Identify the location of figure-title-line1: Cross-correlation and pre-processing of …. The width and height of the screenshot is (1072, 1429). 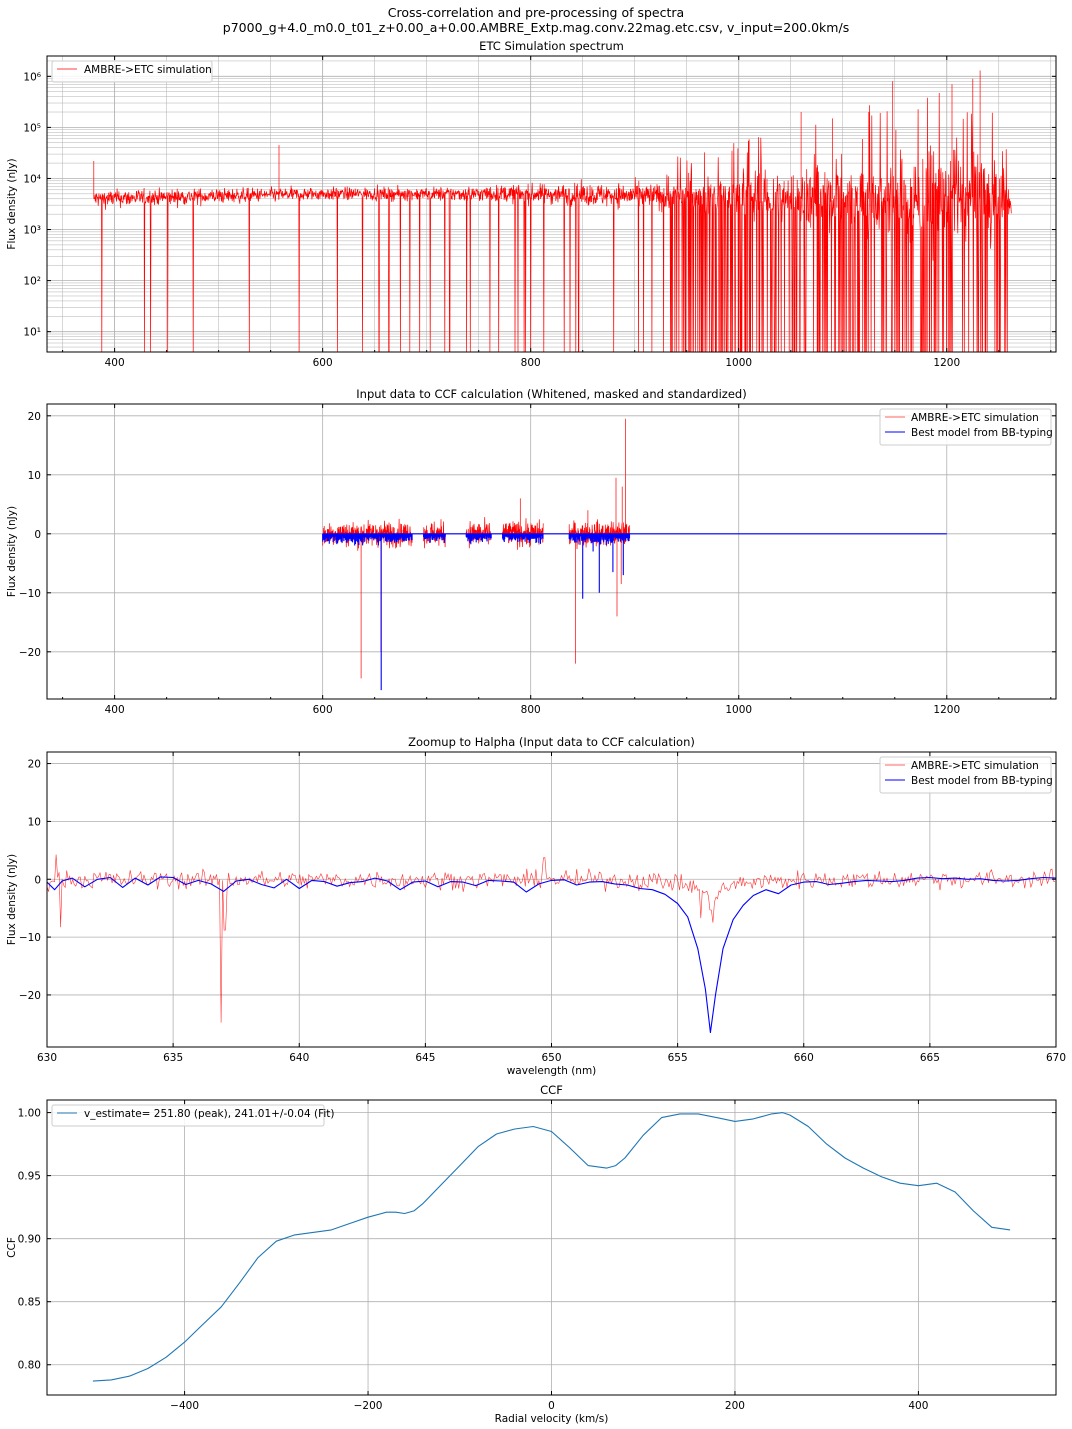
(536, 12).